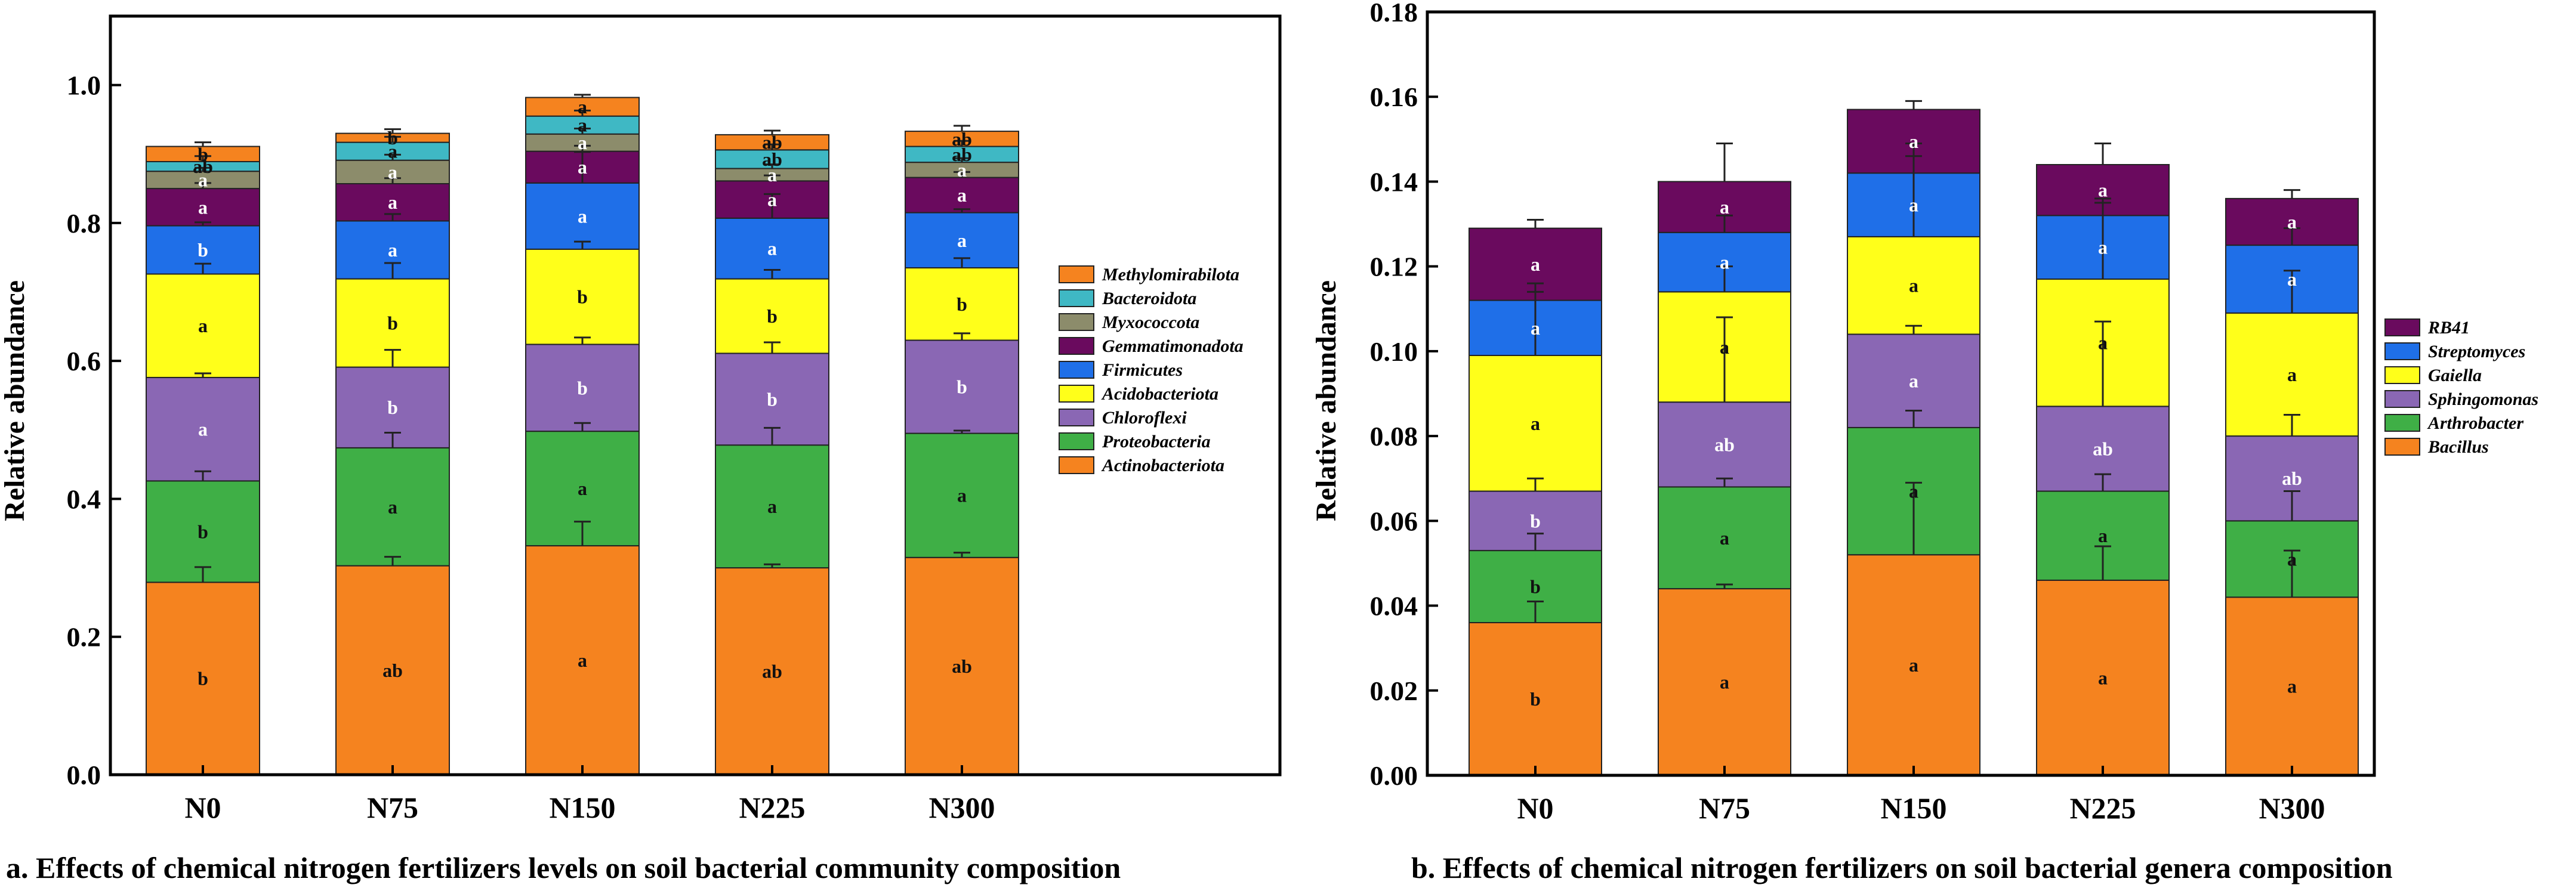 The image size is (2576, 894). Describe the element at coordinates (84, 361) in the screenshot. I see `y-tick-label: 0.6` at that location.